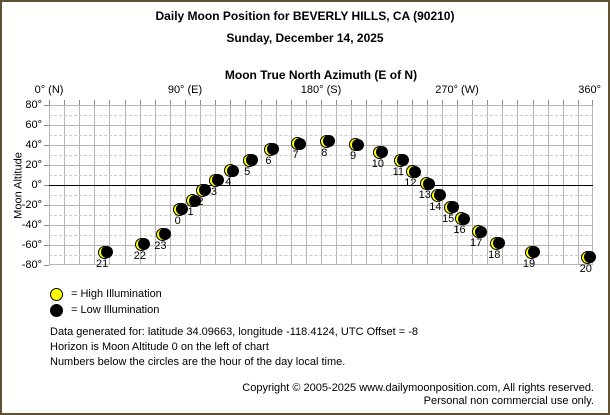 The height and width of the screenshot is (415, 610). What do you see at coordinates (160, 245) in the screenshot?
I see `hour-label-23: 23` at bounding box center [160, 245].